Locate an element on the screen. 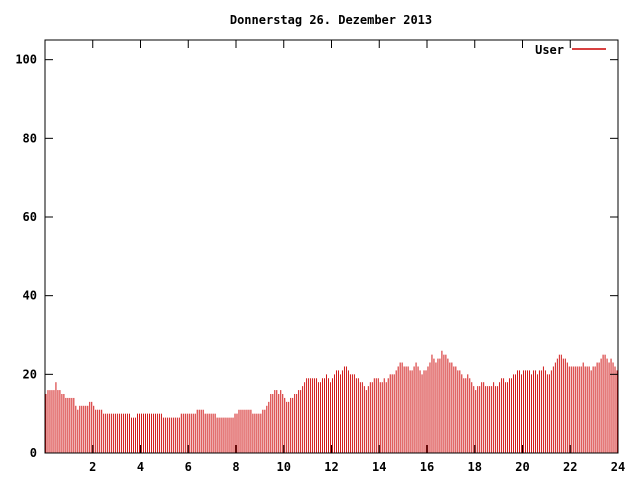  y-tick-label: 80 is located at coordinates (30, 138).